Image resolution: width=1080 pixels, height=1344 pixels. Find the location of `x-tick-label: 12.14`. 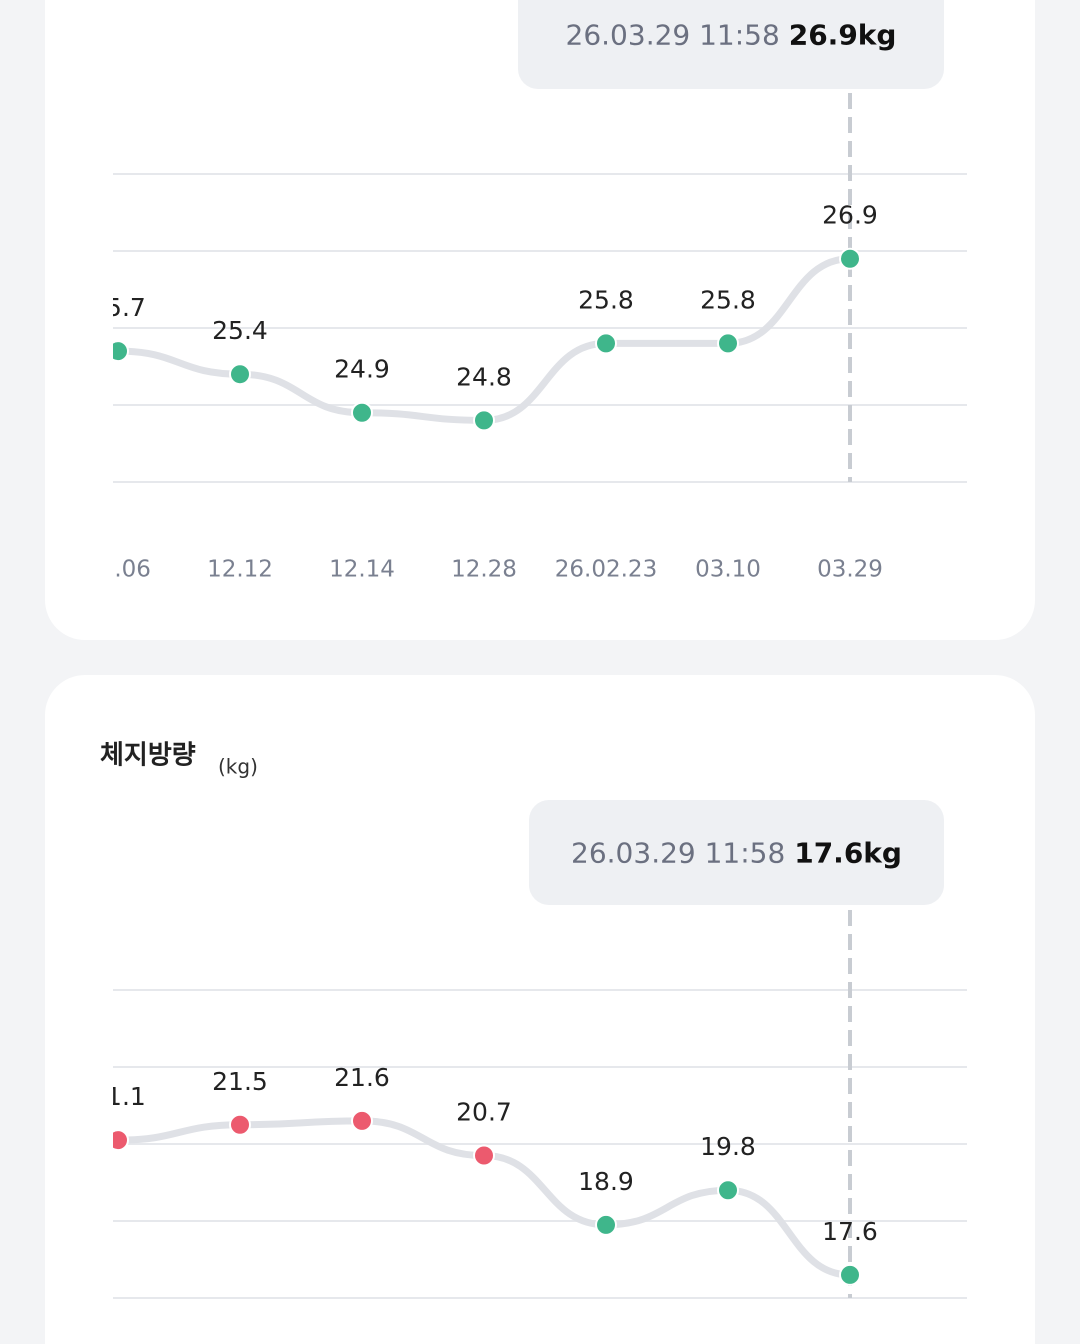

x-tick-label: 12.14 is located at coordinates (362, 570).